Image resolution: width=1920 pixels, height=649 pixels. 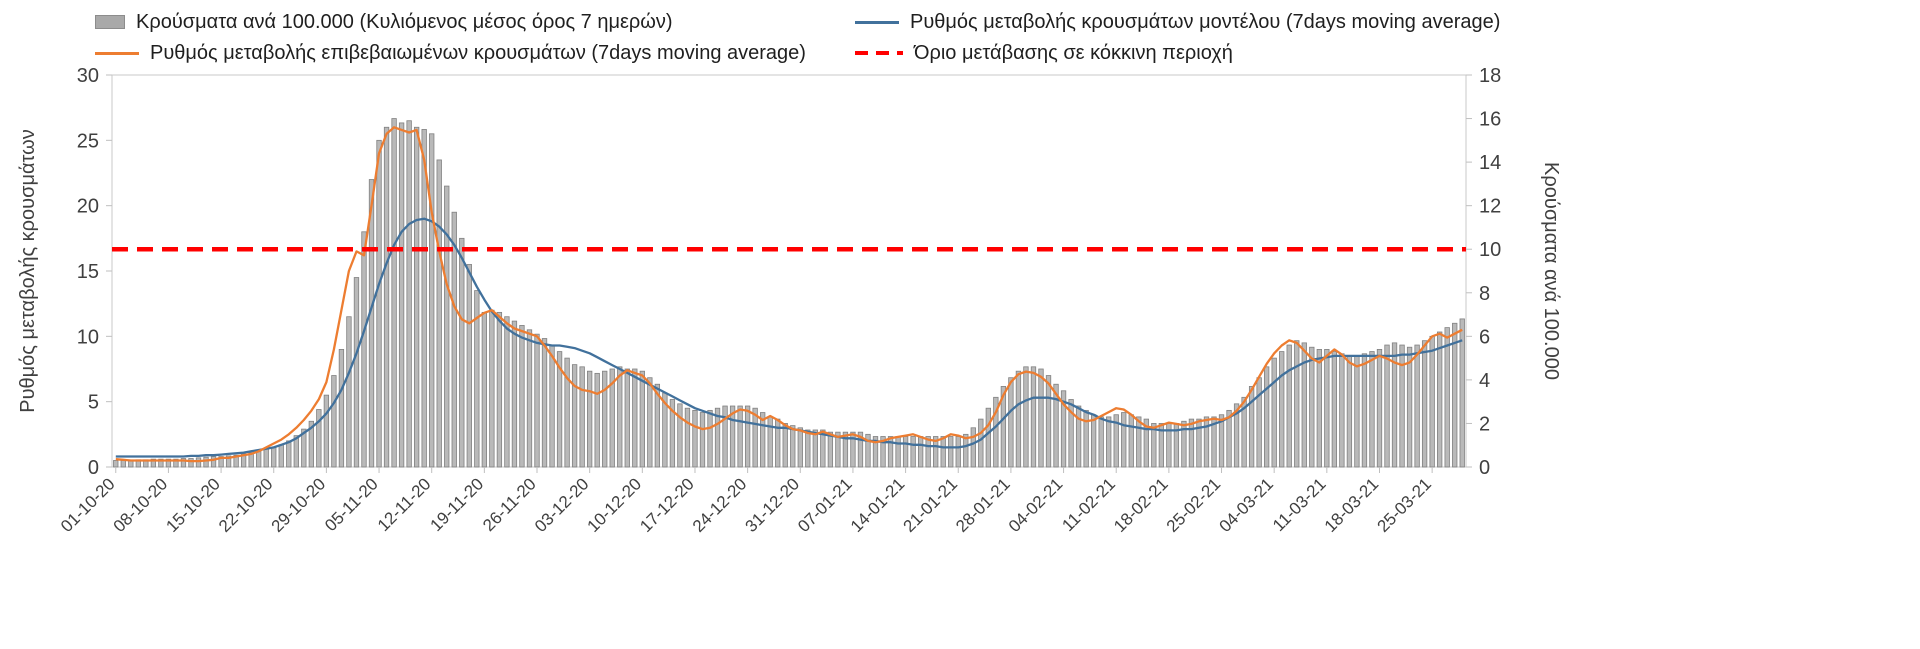 I want to click on svg-text: 04-02-21, so click(x=1036, y=505).